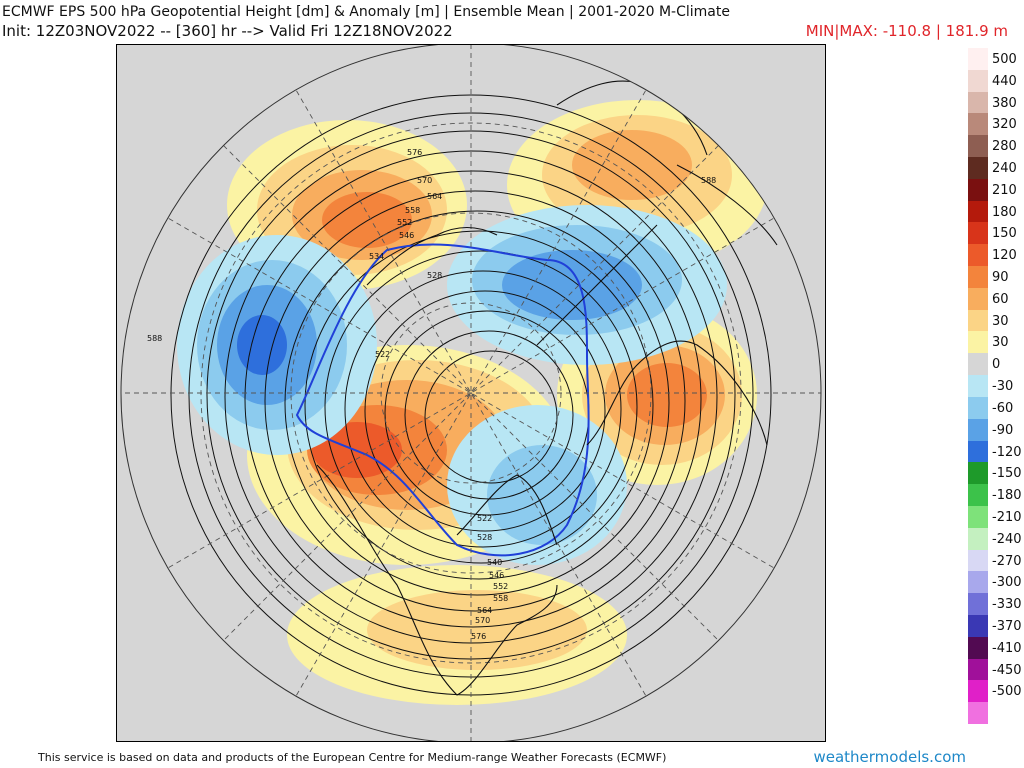 The width and height of the screenshot is (1024, 768). I want to click on legend-entry: -150, so click(996, 473).